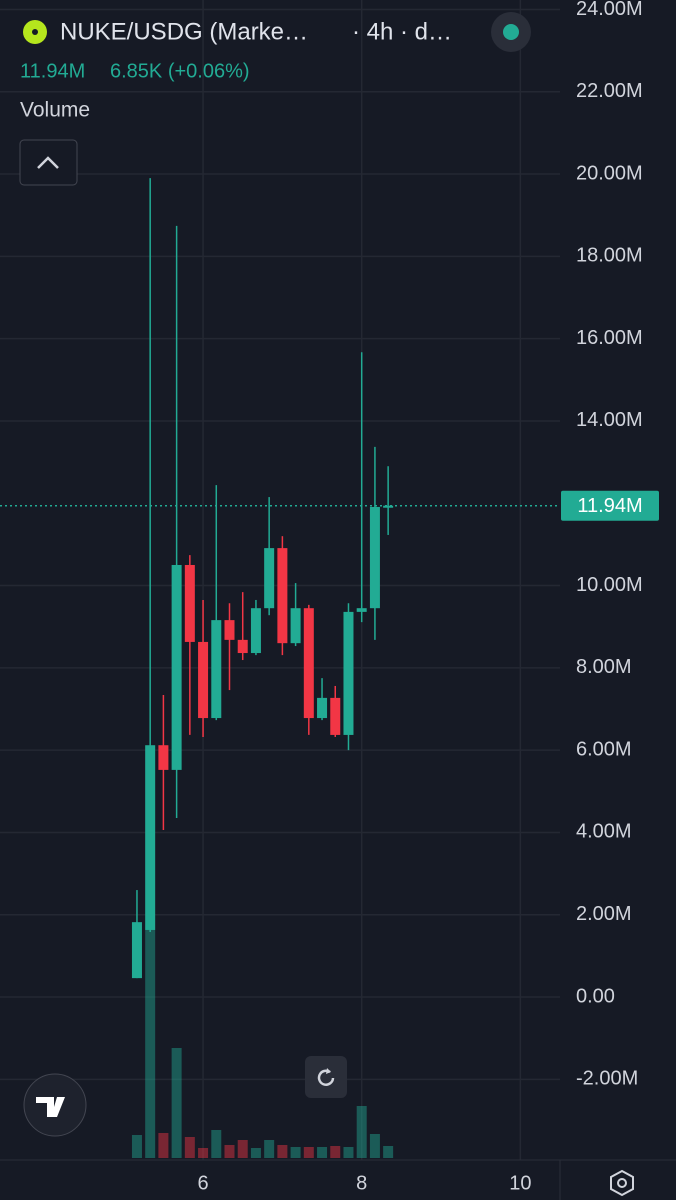  I want to click on y-tick-label: 24.00M, so click(609, 10).